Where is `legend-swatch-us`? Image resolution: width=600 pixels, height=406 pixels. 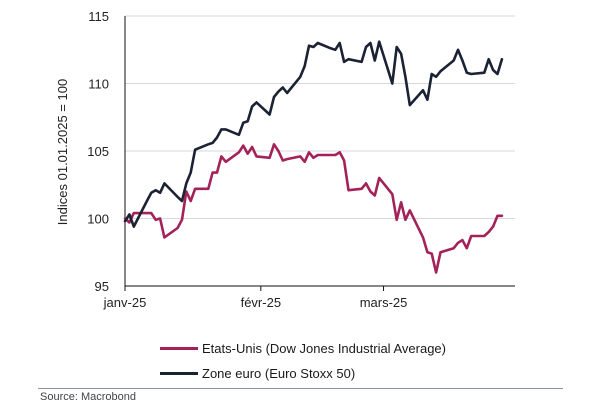
legend-swatch-us is located at coordinates (179, 348).